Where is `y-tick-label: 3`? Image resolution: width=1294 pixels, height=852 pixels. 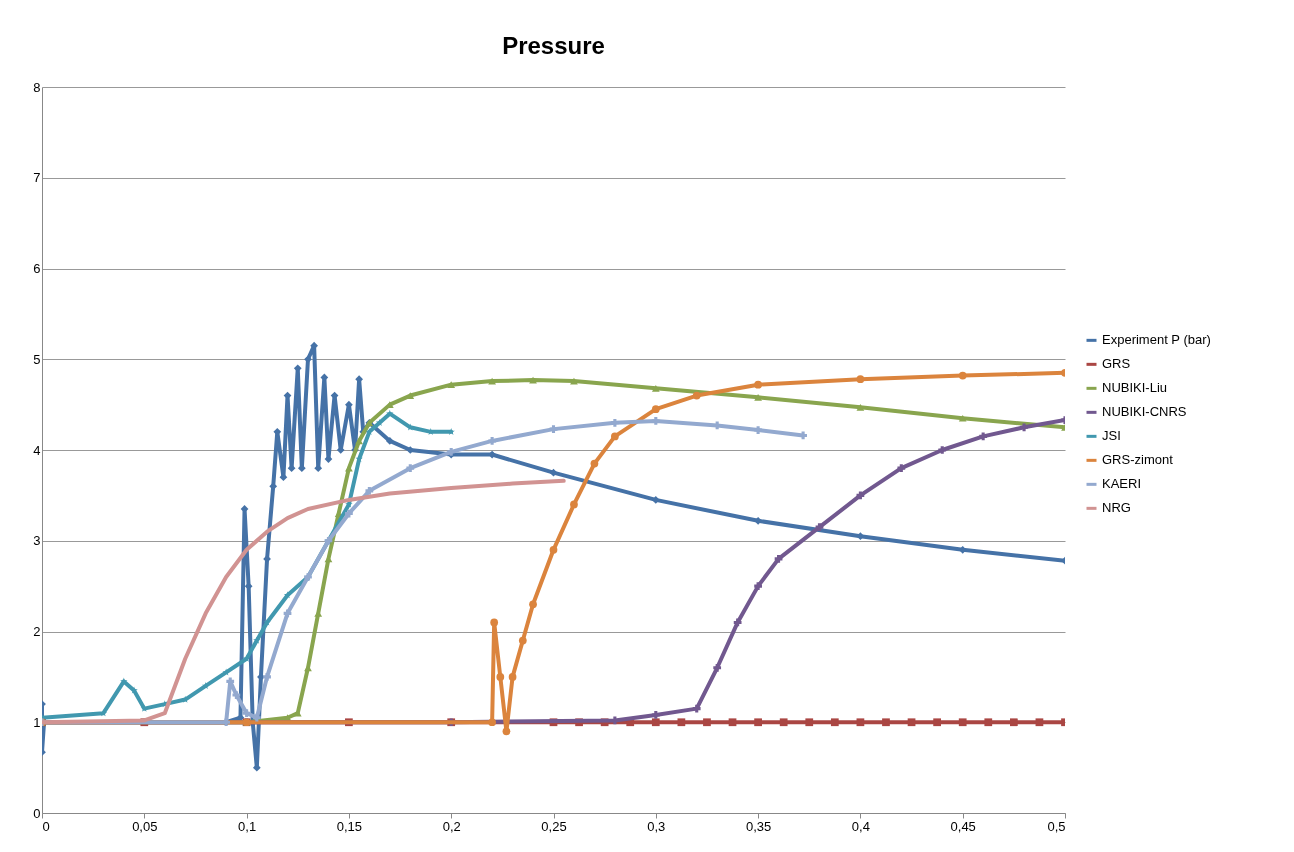 y-tick-label: 3 is located at coordinates (37, 541).